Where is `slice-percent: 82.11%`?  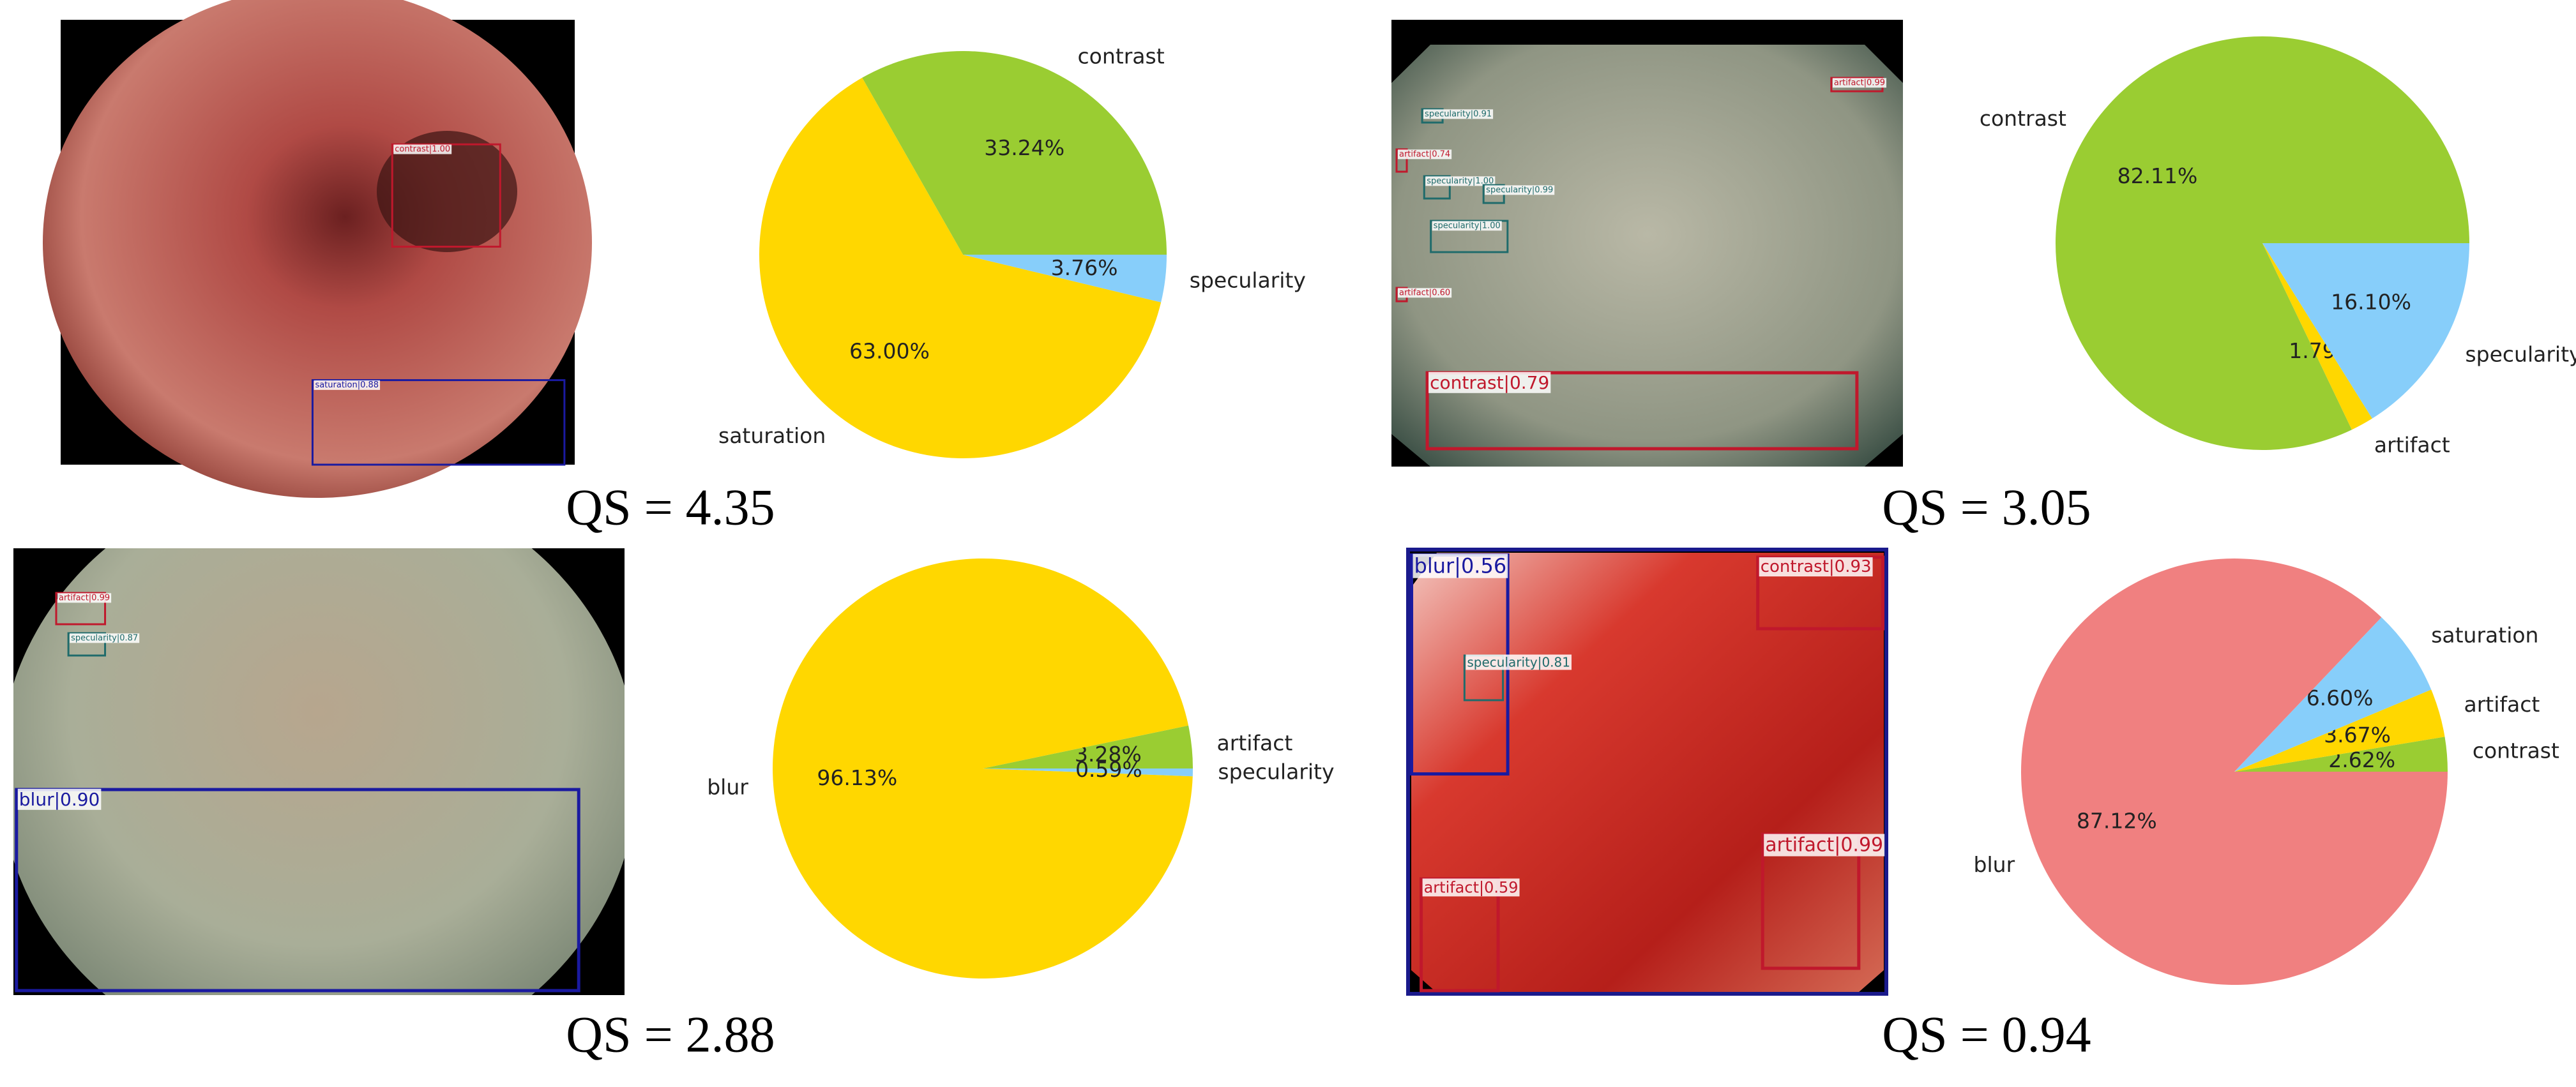 slice-percent: 82.11% is located at coordinates (2158, 175).